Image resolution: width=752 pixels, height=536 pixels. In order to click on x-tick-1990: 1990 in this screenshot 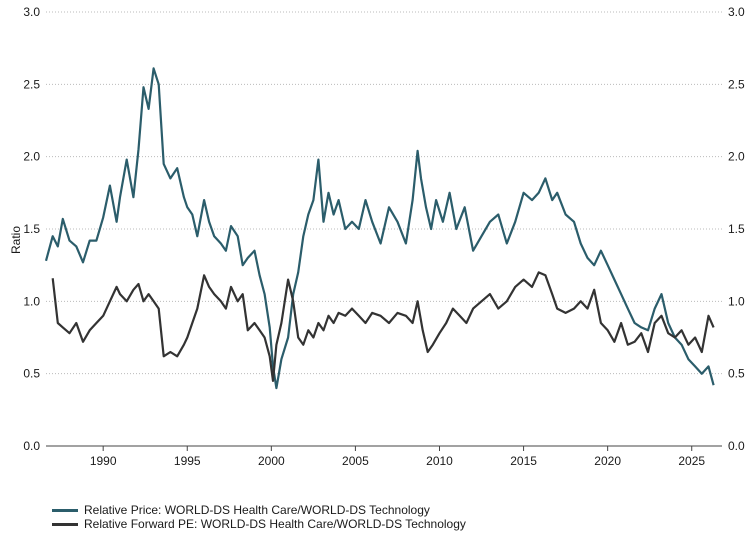, I will do `click(103, 461)`.